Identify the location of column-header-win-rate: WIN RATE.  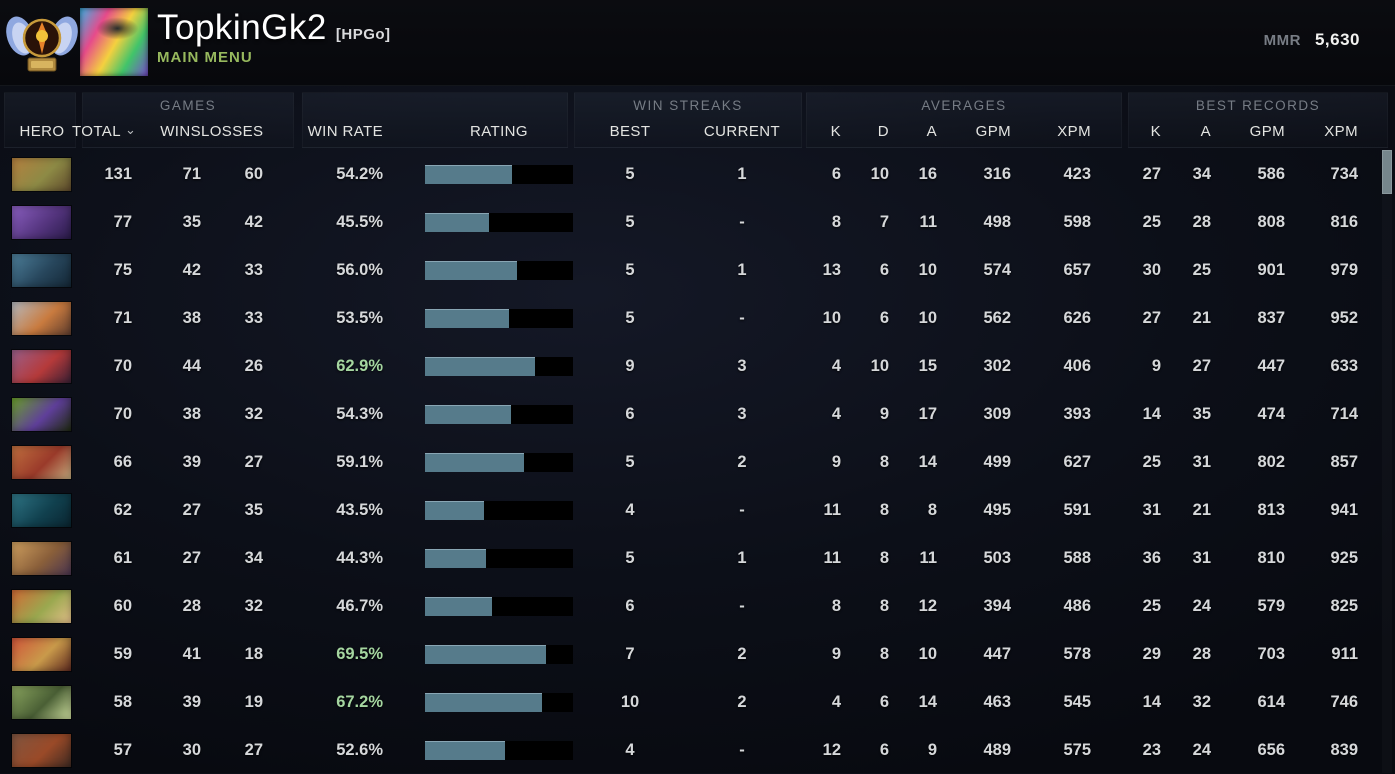
(345, 131).